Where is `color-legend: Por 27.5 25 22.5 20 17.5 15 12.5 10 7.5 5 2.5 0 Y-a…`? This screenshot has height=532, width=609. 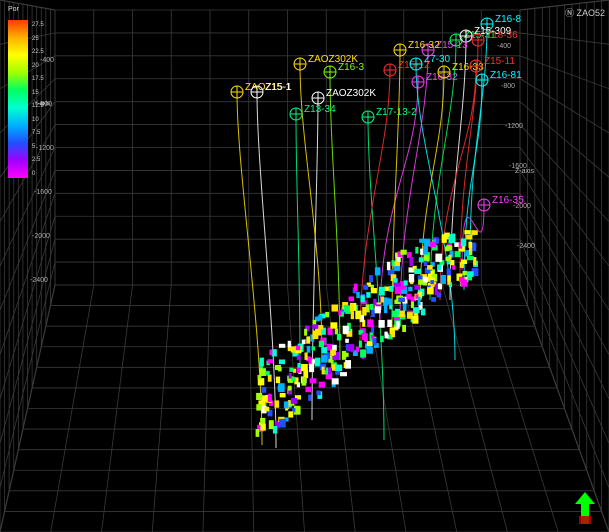 color-legend: Por 27.5 25 22.5 20 17.5 15 12.5 10 7.5 5 2.5 0 Y-a… is located at coordinates (31, 92).